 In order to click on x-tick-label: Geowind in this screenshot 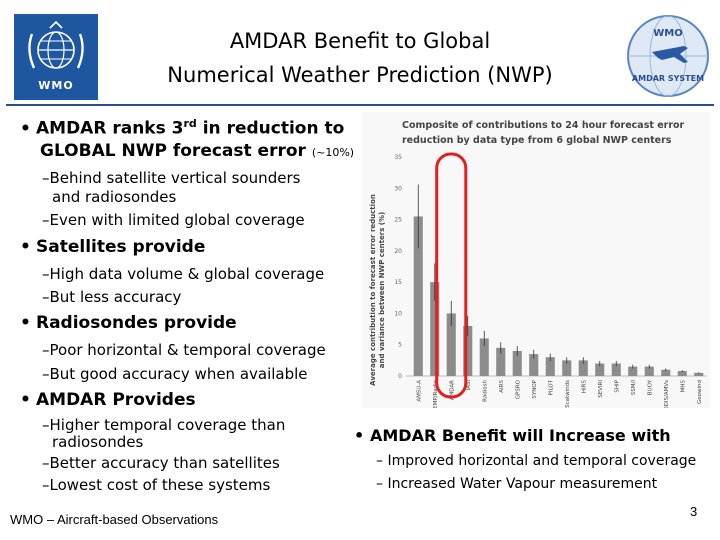, I will do `click(700, 392)`.